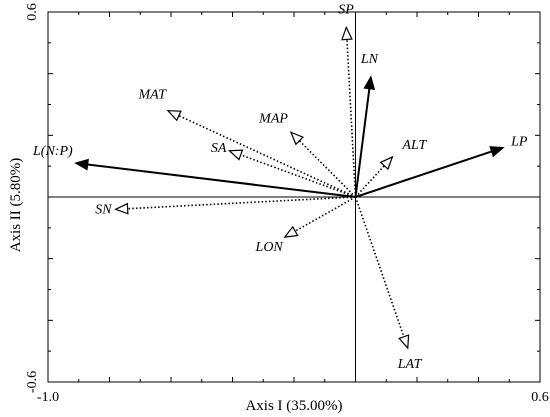 The height and width of the screenshot is (417, 550). What do you see at coordinates (221, 180) in the screenshot?
I see `vector-l-n-p-line` at bounding box center [221, 180].